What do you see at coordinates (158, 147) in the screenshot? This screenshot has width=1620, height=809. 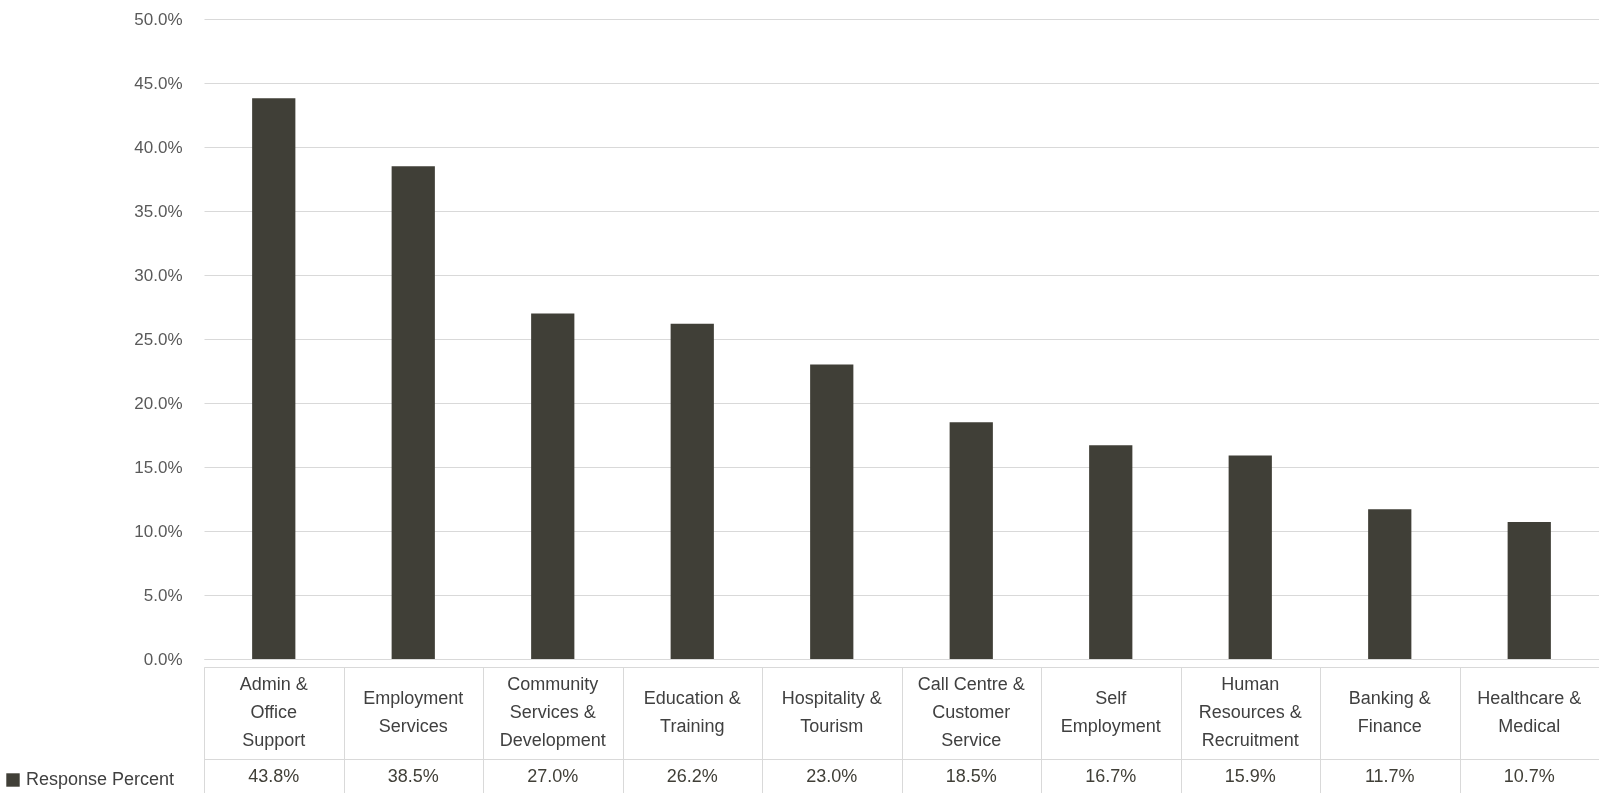 I see `y-tick-label: 40.0%` at bounding box center [158, 147].